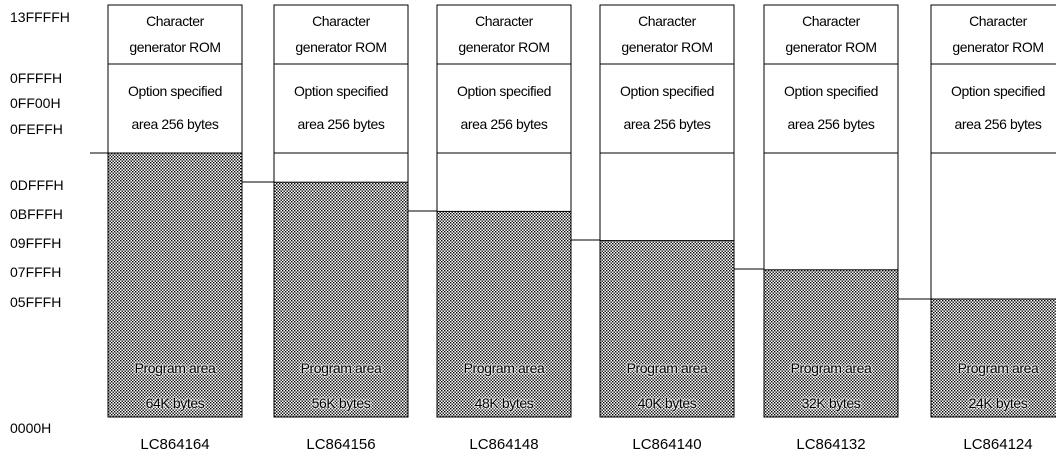 The width and height of the screenshot is (1056, 464). What do you see at coordinates (36, 272) in the screenshot?
I see `address-label-07fffh: 07FFFH` at bounding box center [36, 272].